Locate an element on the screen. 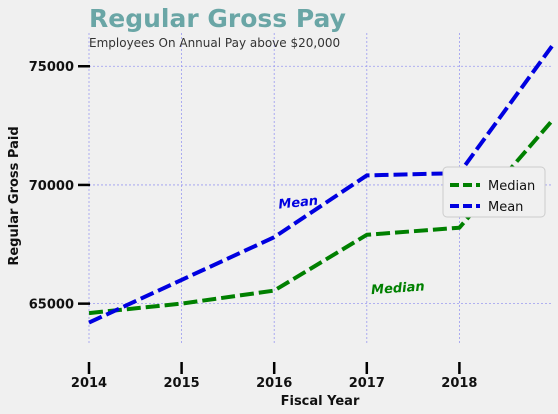  x-tick-label: 2015 is located at coordinates (182, 383).